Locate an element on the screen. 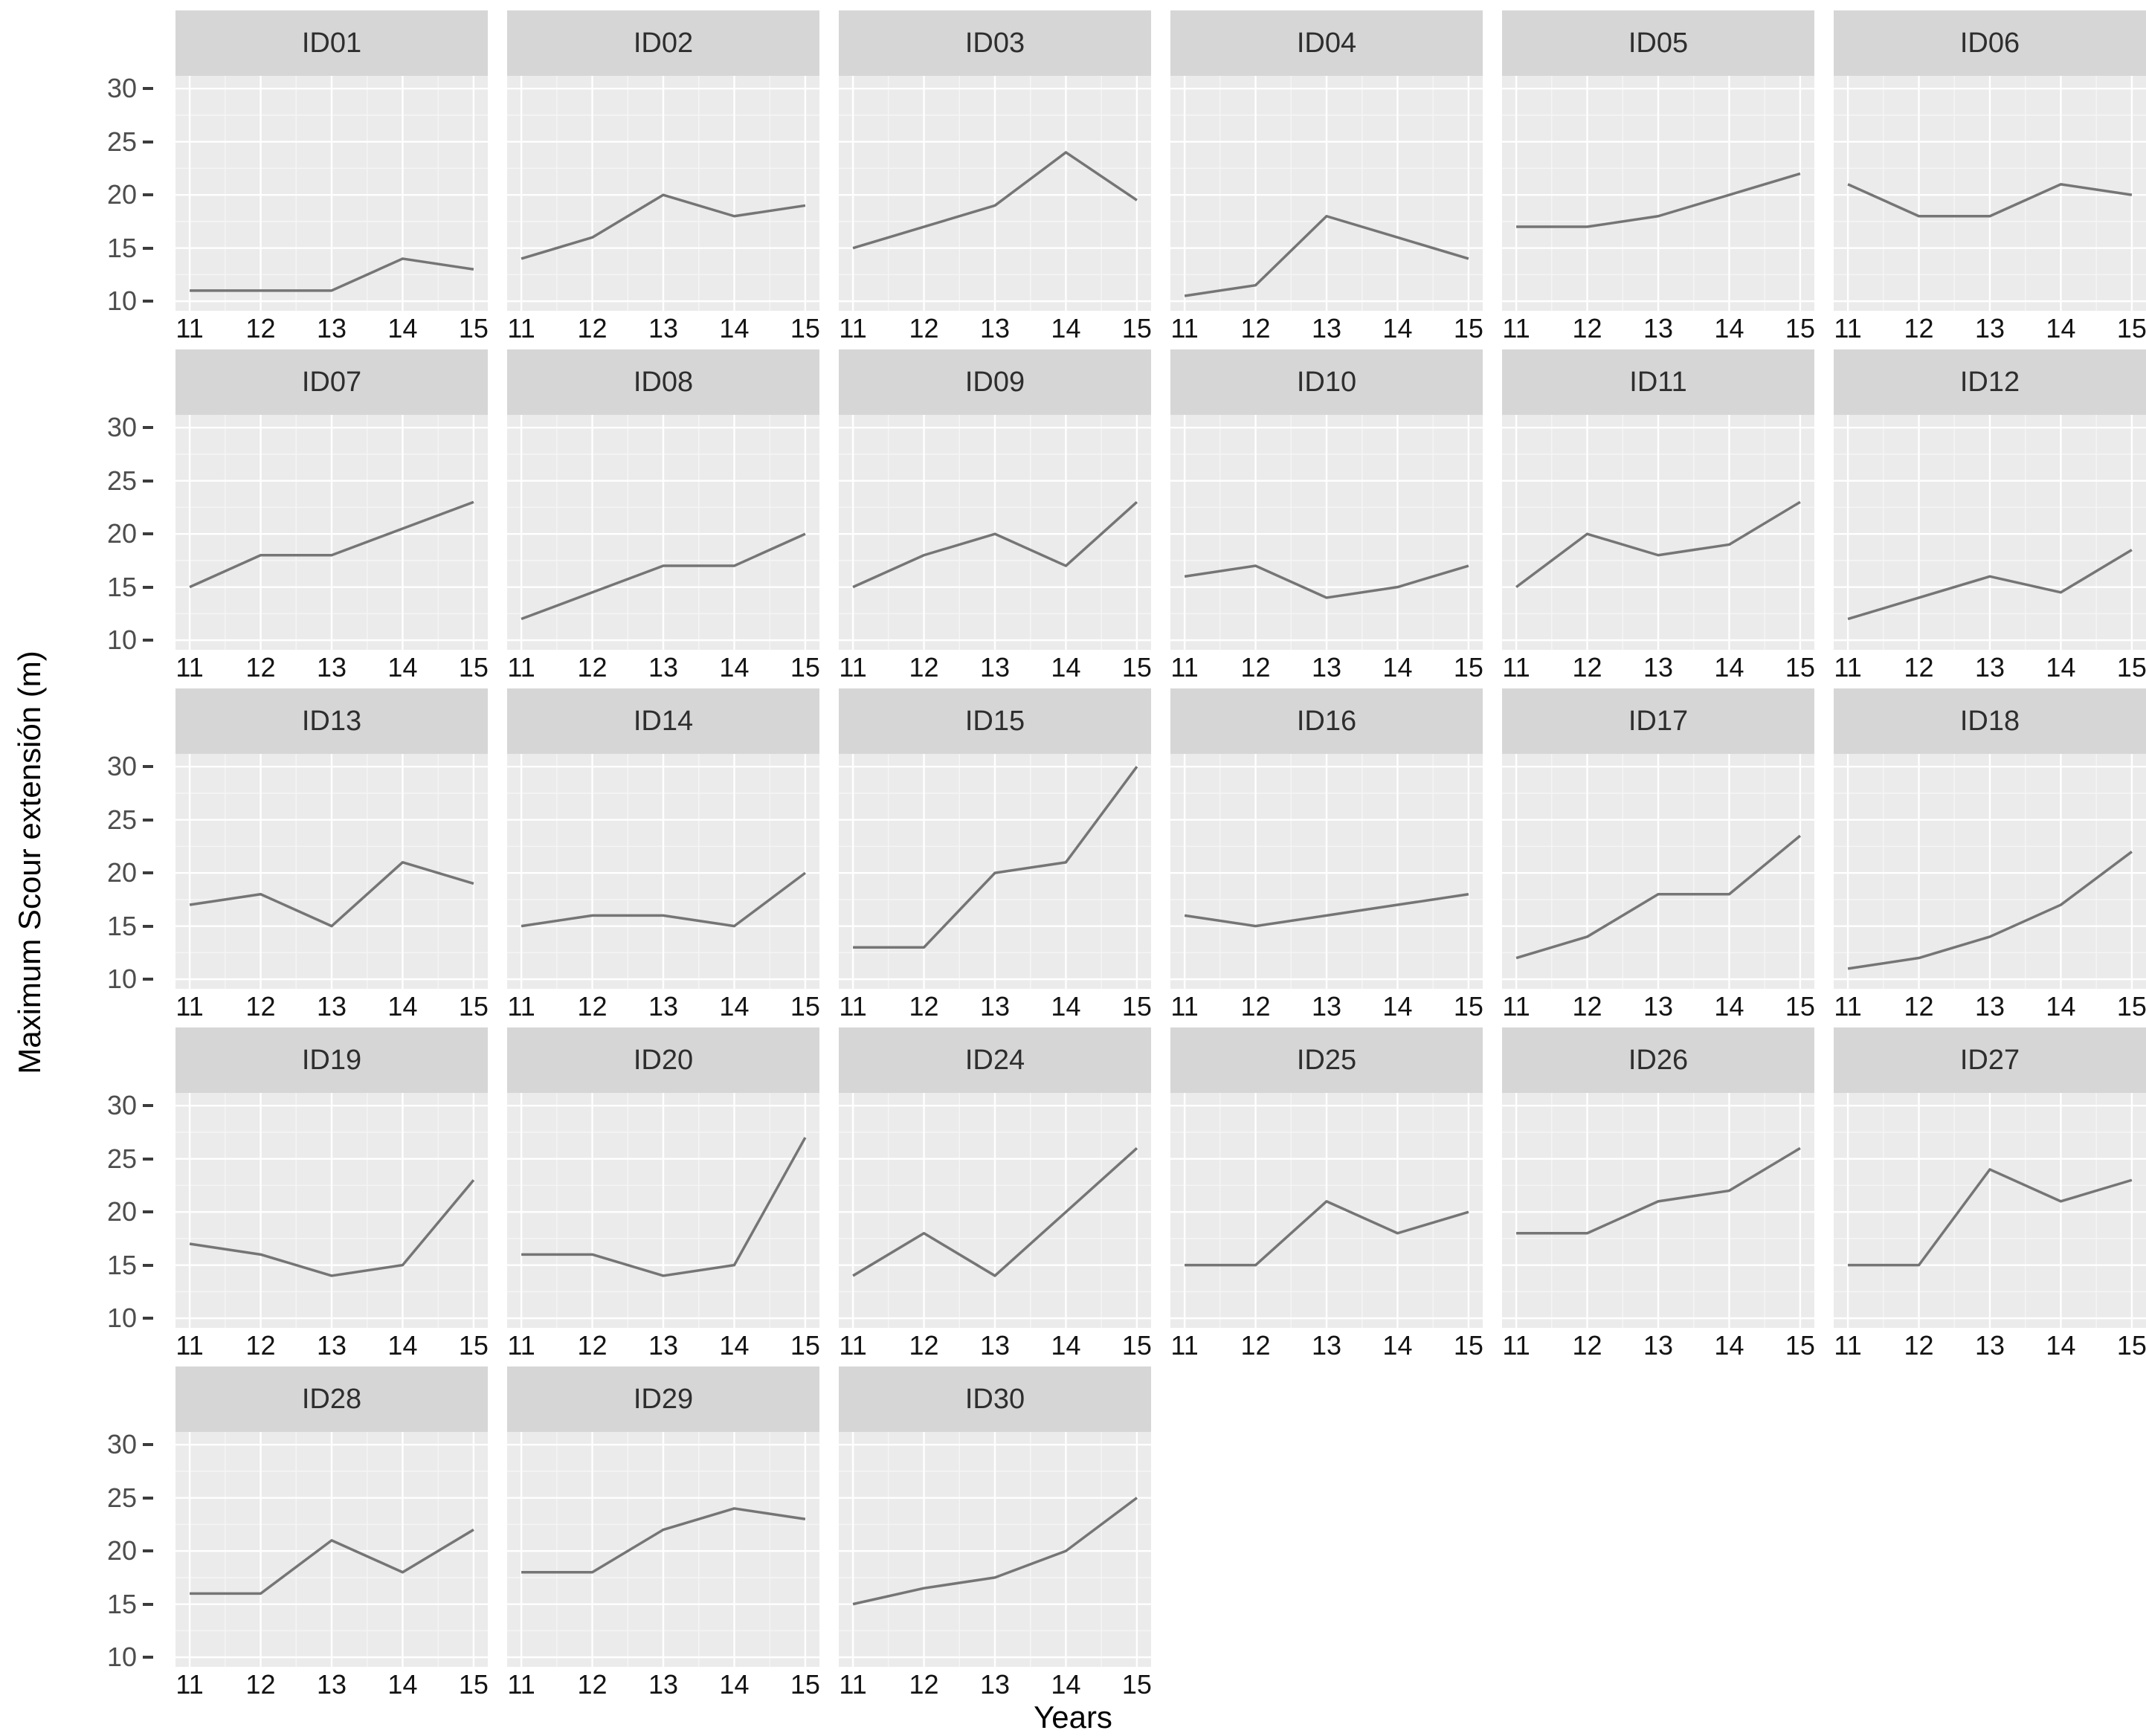 This screenshot has width=2146, height=1736. y-tick-label: 15 is located at coordinates (122, 925).